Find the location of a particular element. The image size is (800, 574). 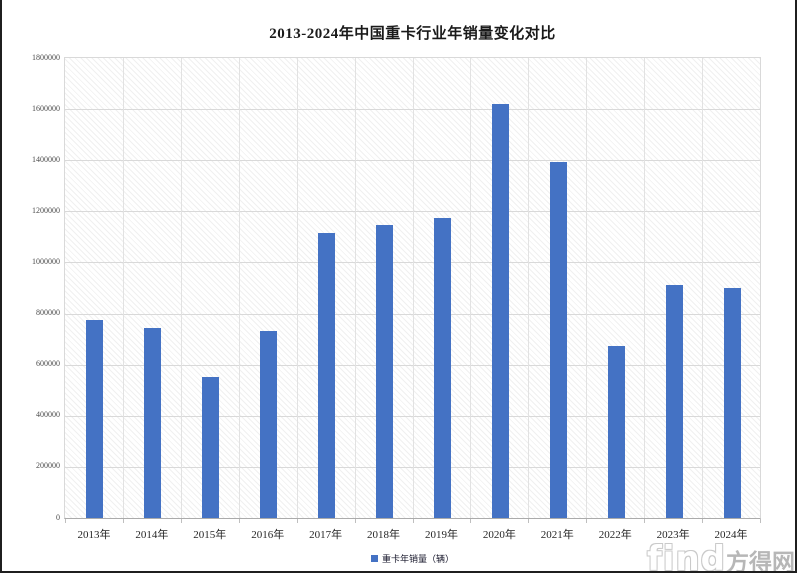

legend-marker-icon is located at coordinates (374, 558).